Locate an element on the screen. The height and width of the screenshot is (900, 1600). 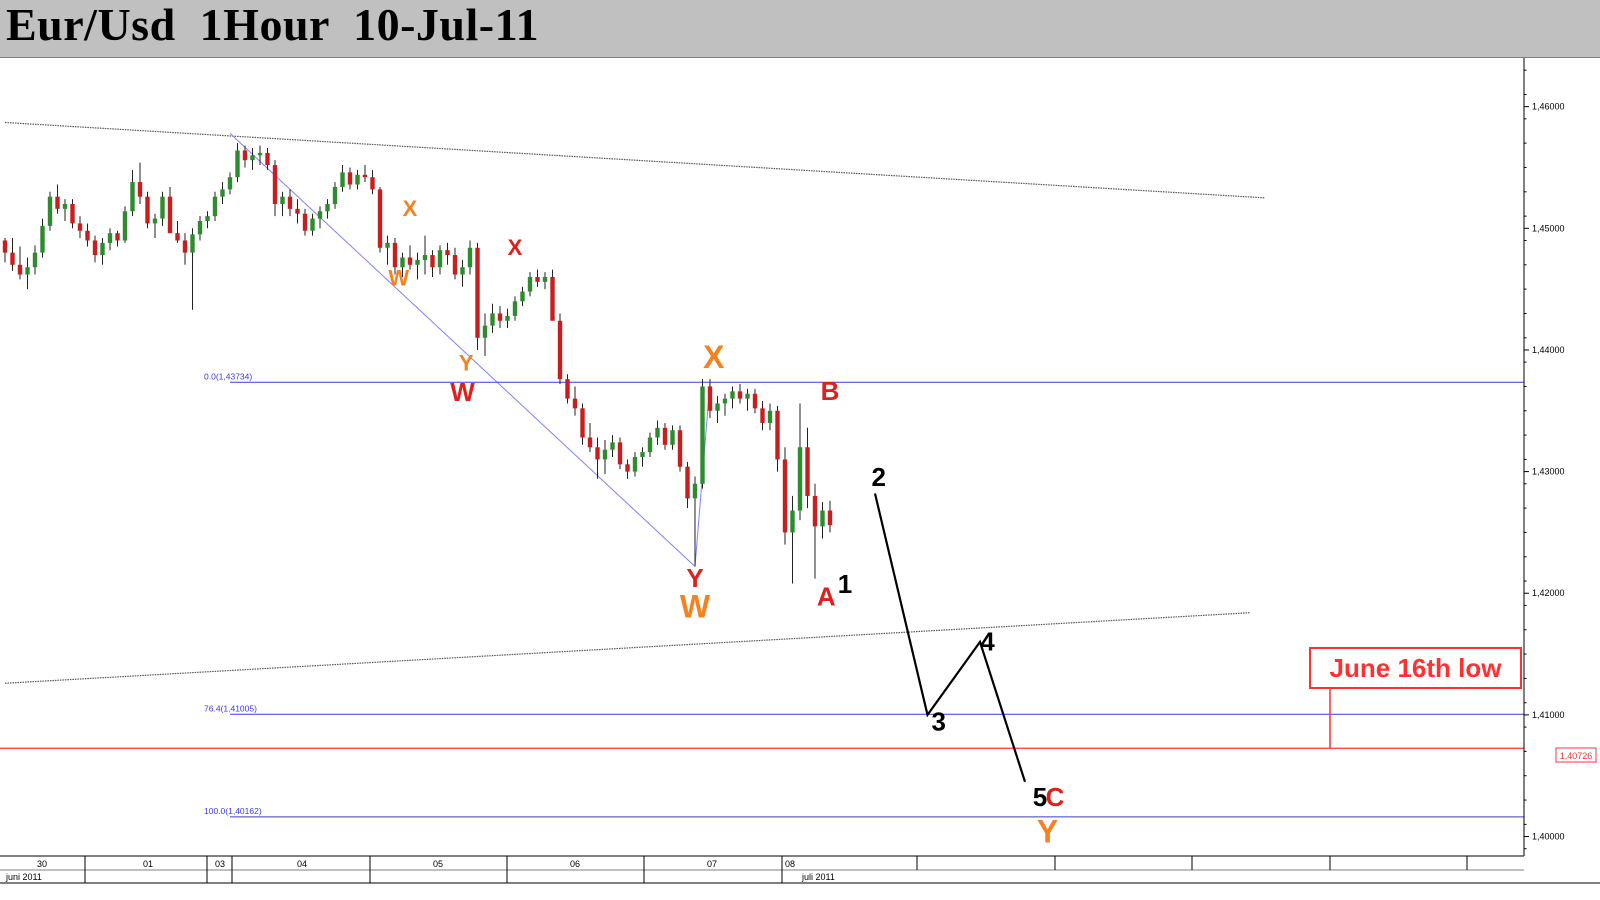
wave-label: B is located at coordinates (830, 391).